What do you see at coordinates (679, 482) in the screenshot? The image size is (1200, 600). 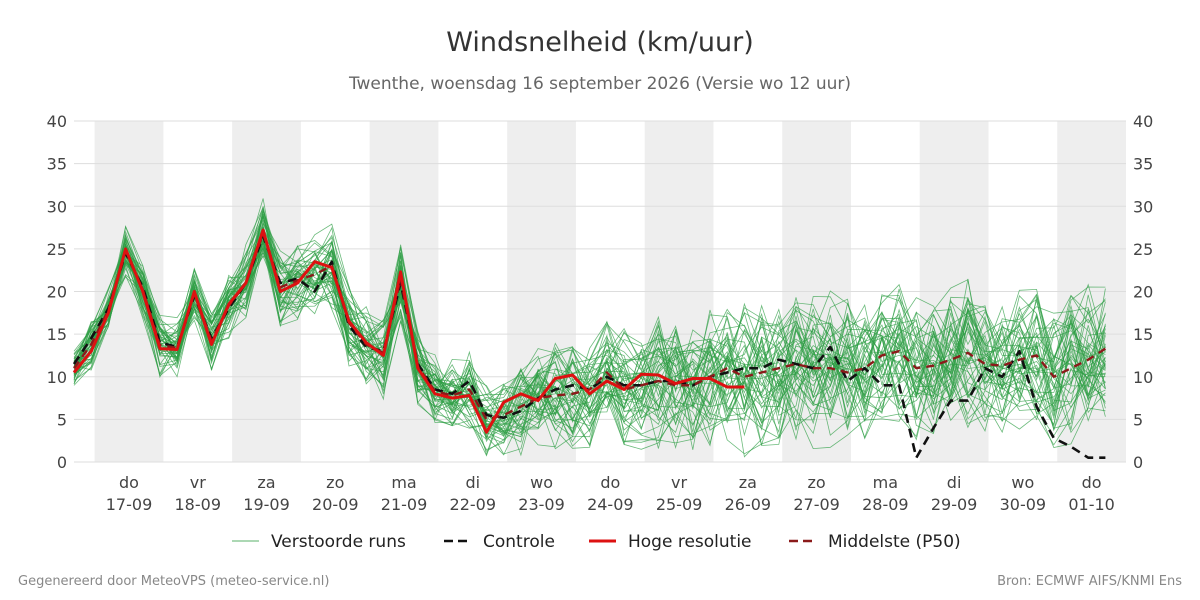 I see `x-tick-weekday-25-09: vr` at bounding box center [679, 482].